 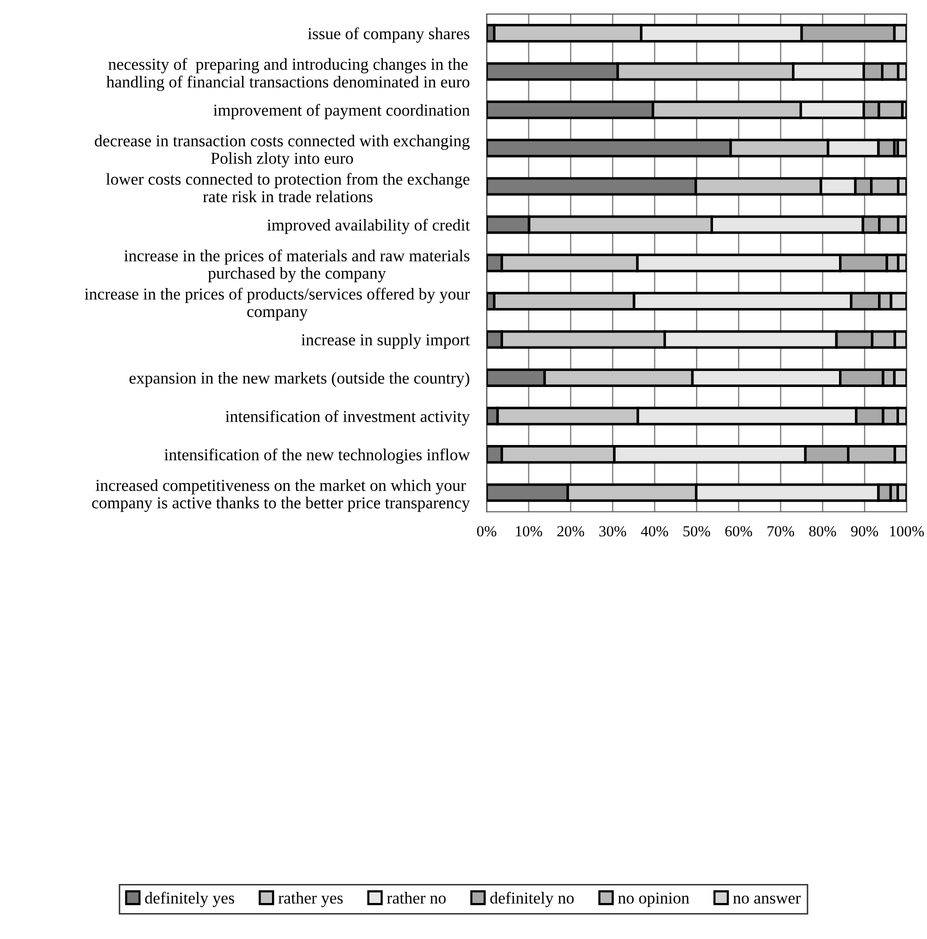 I want to click on x-tick-label: 100%, so click(x=907, y=531).